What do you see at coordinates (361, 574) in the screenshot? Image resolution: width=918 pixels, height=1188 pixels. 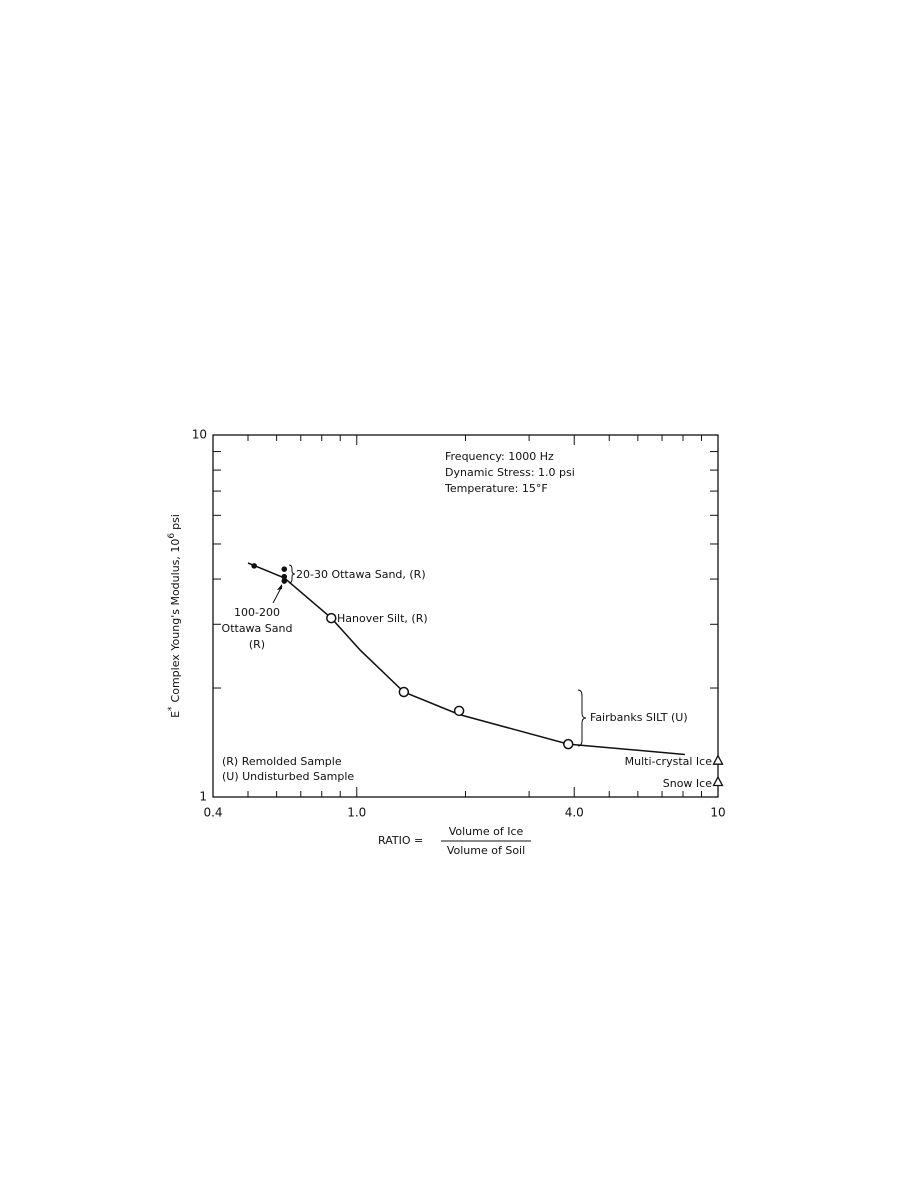 I see `series-label: 20-30 Ottawa Sand, (R)` at bounding box center [361, 574].